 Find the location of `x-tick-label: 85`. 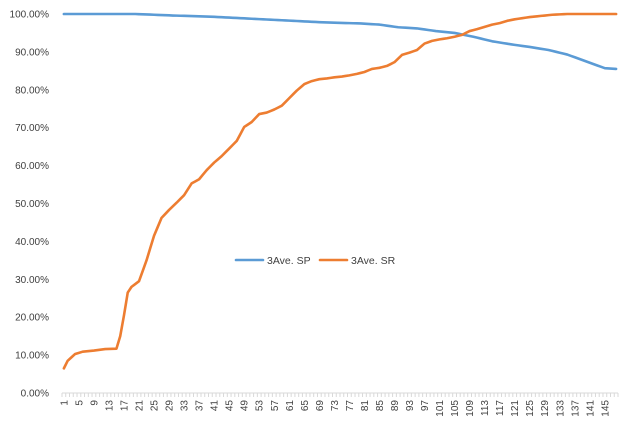

x-tick-label: 85 is located at coordinates (380, 406).